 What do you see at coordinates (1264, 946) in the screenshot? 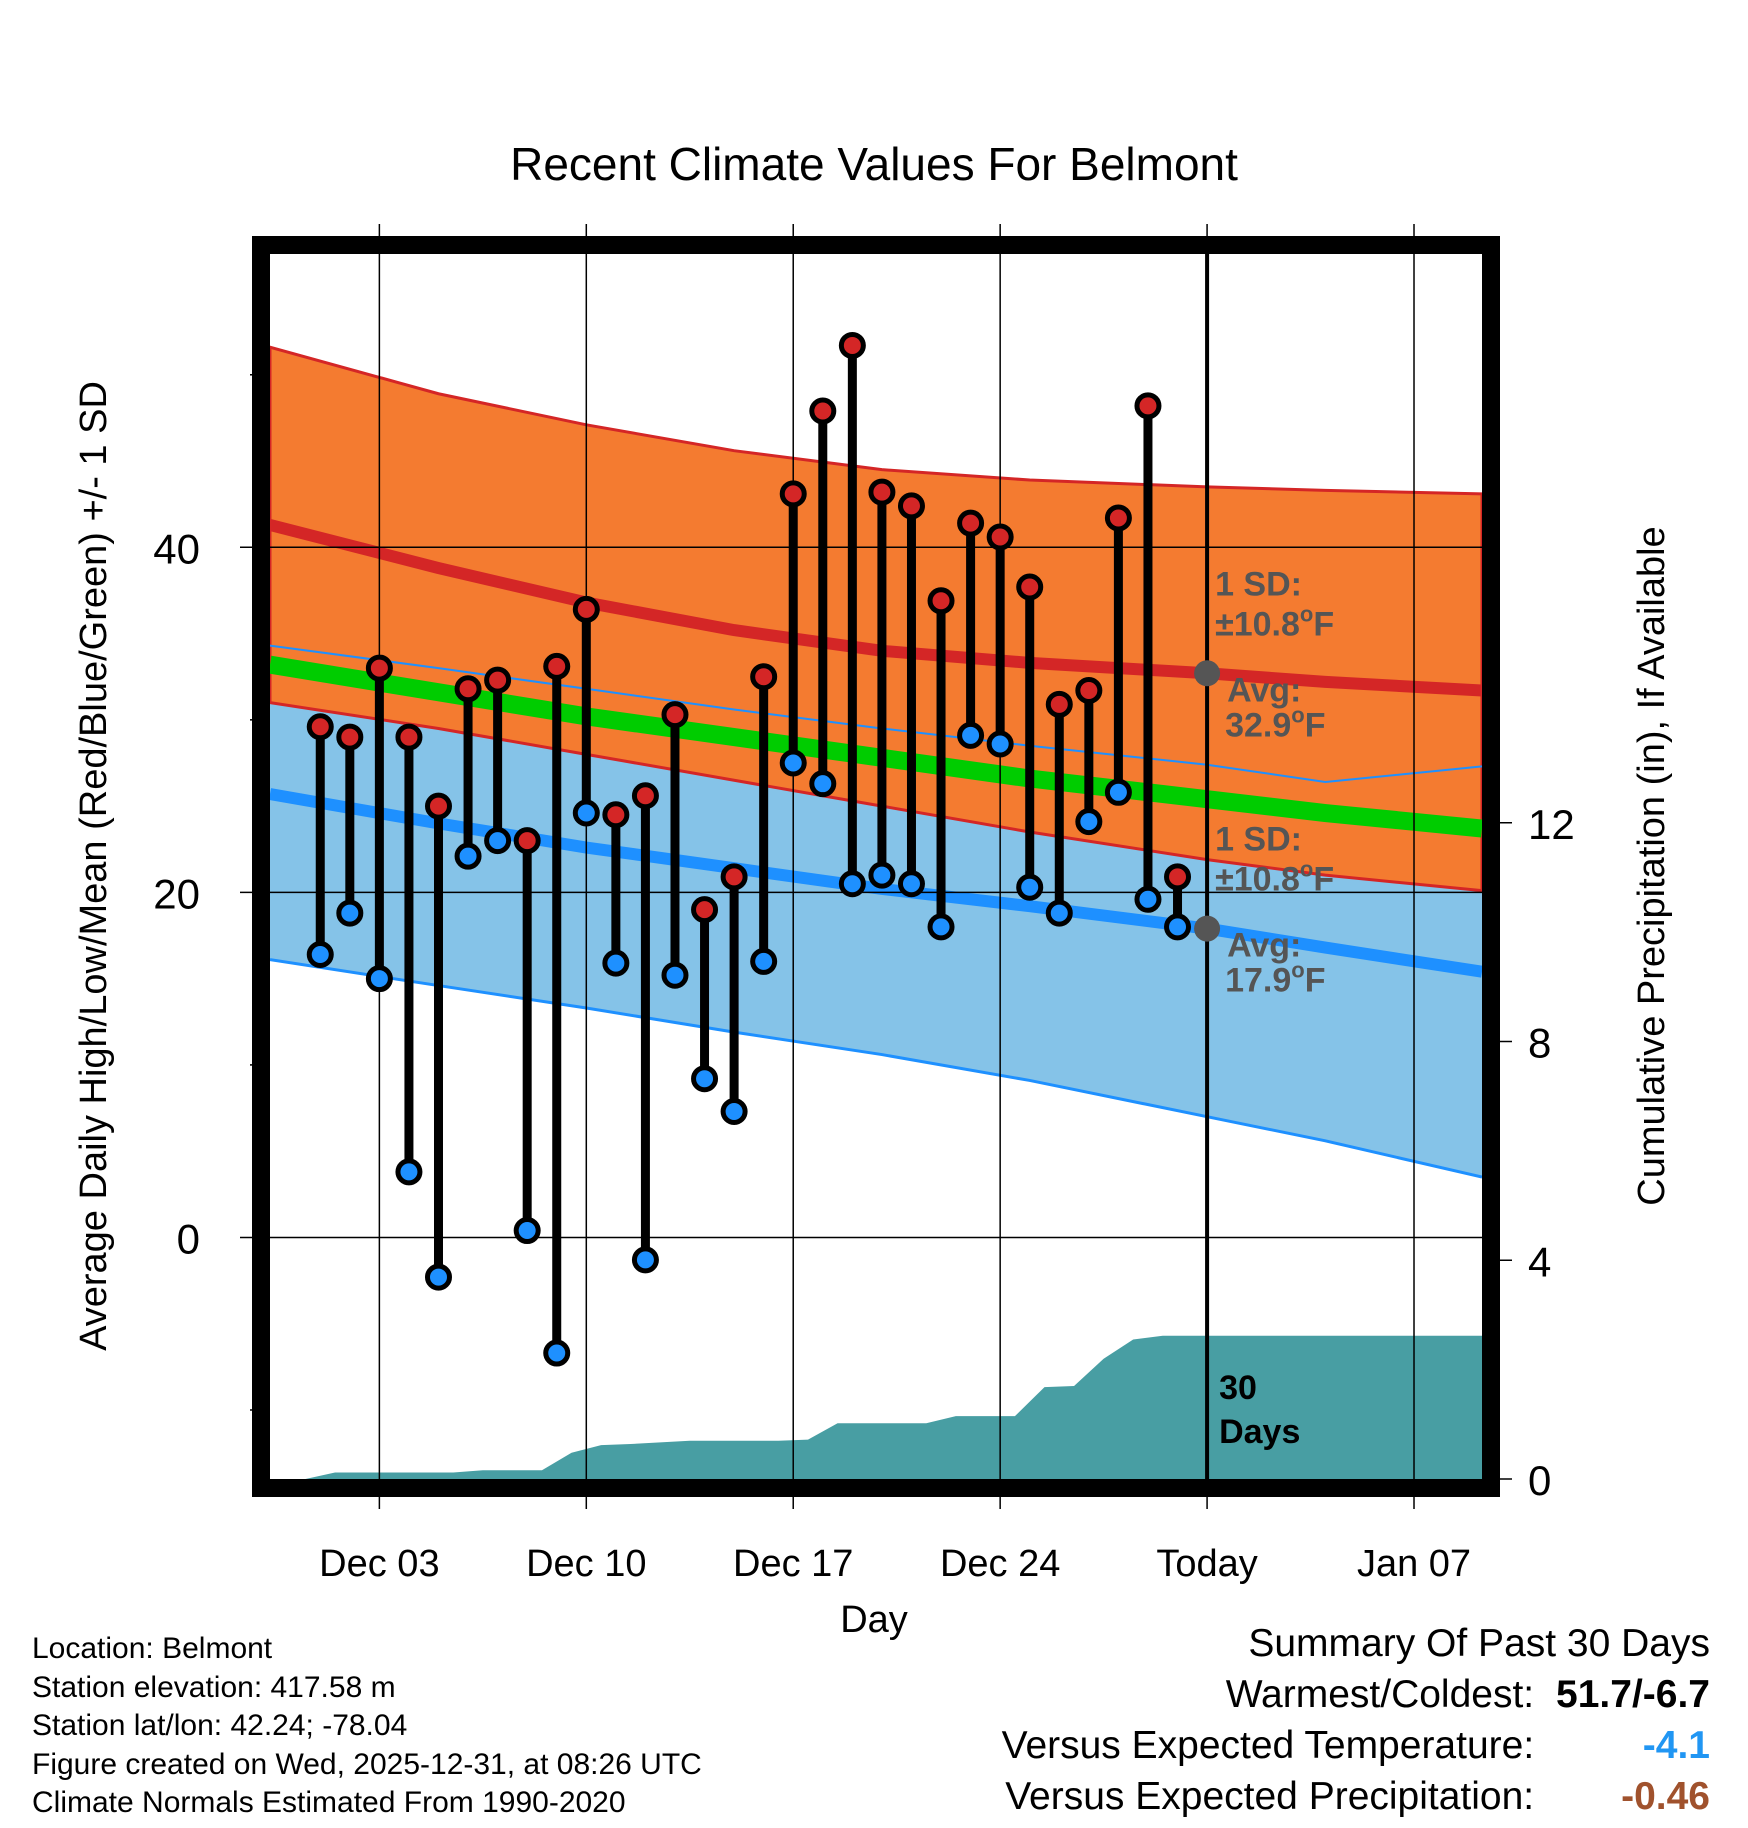
I see `low-avg-label: Avg:` at bounding box center [1264, 946].